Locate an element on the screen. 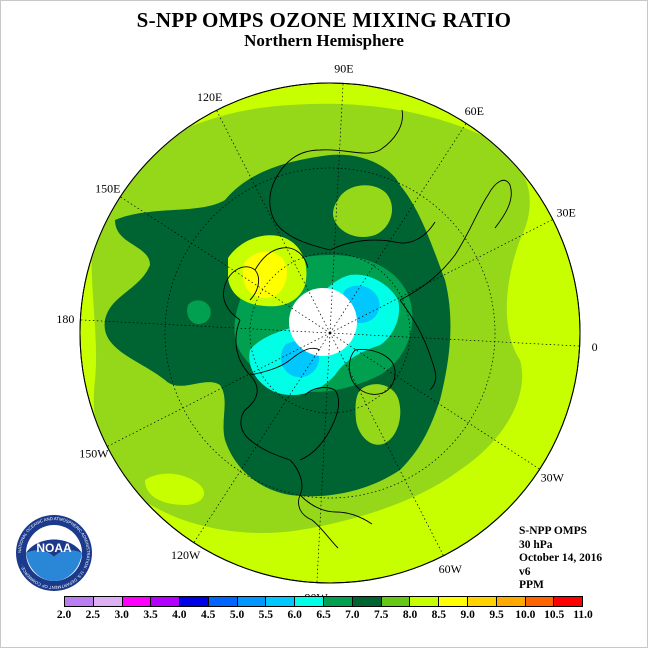  contour-7-5-siberia is located at coordinates (363, 211).